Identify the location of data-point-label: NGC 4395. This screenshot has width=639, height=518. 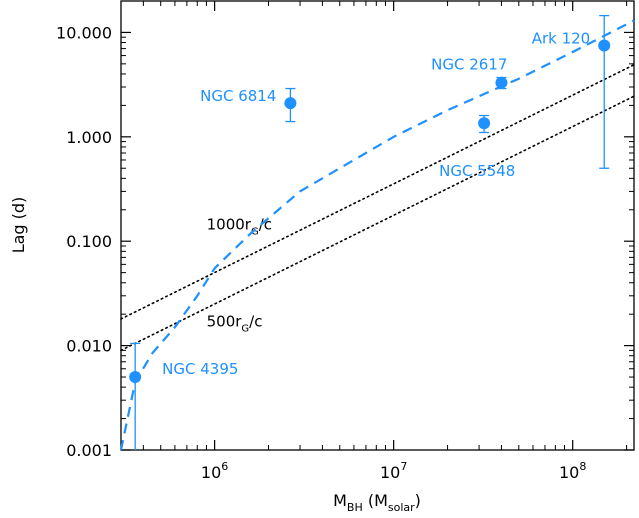
(200, 369).